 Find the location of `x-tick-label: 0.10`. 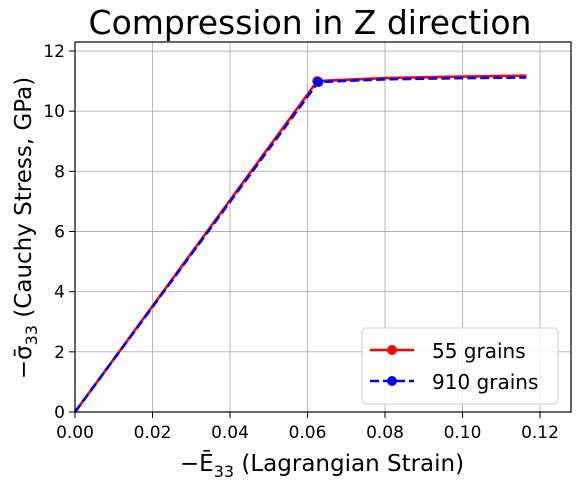

x-tick-label: 0.10 is located at coordinates (463, 433).